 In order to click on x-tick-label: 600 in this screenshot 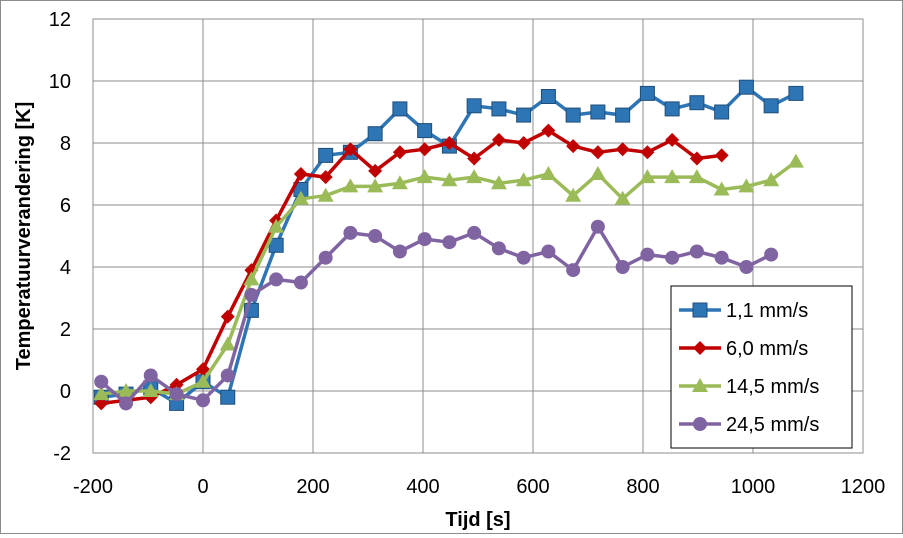, I will do `click(532, 487)`.